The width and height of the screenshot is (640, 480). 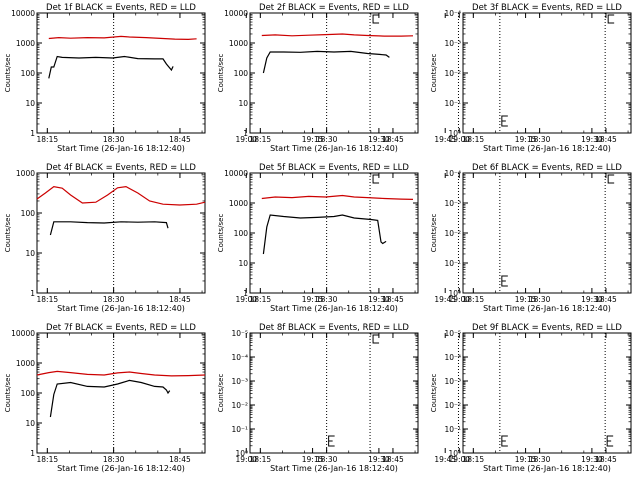 I want to click on chart-title: Det 1f BLACK = Events, RED = LLD, so click(x=121, y=8).